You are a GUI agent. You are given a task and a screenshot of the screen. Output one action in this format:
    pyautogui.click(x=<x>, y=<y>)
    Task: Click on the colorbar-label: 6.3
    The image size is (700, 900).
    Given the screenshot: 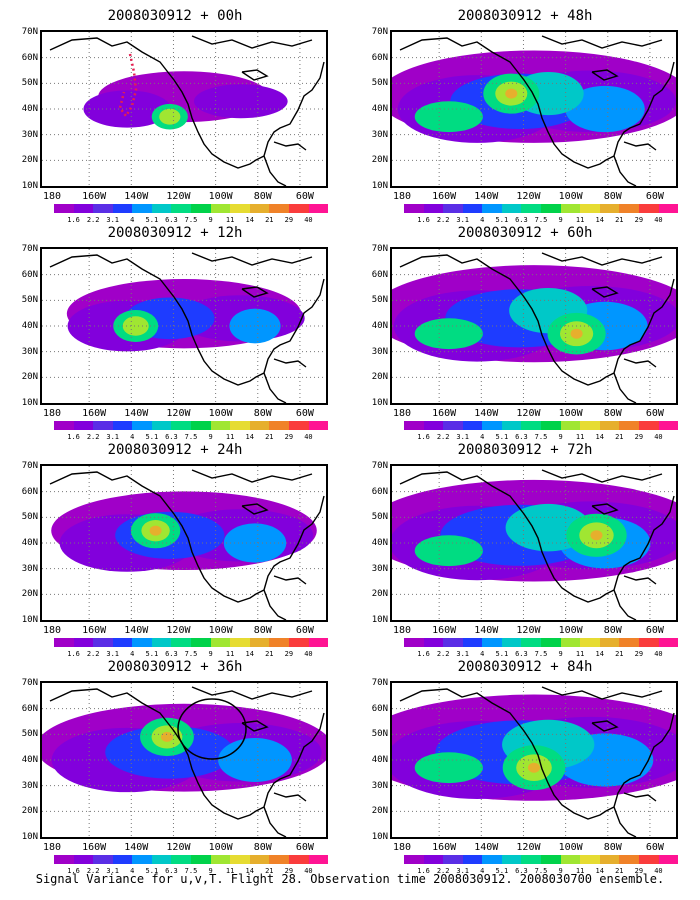 What is the action you would take?
    pyautogui.click(x=171, y=437)
    